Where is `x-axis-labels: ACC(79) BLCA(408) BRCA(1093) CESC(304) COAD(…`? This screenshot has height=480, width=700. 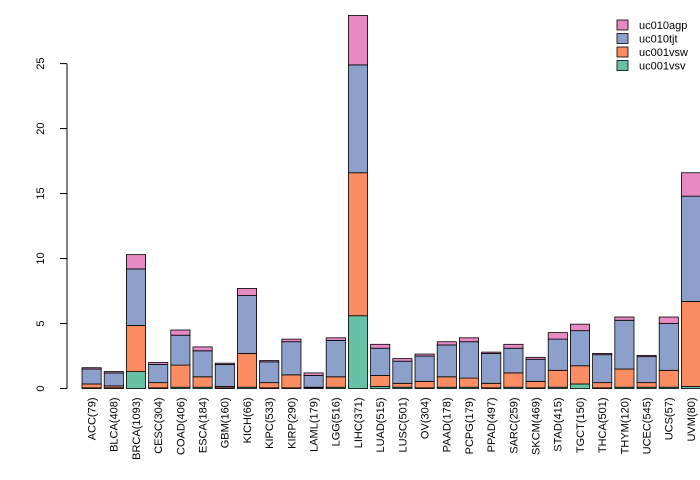 x-axis-labels: ACC(79) BLCA(408) BRCA(1093) CESC(304) COAD(… is located at coordinates (391, 429).